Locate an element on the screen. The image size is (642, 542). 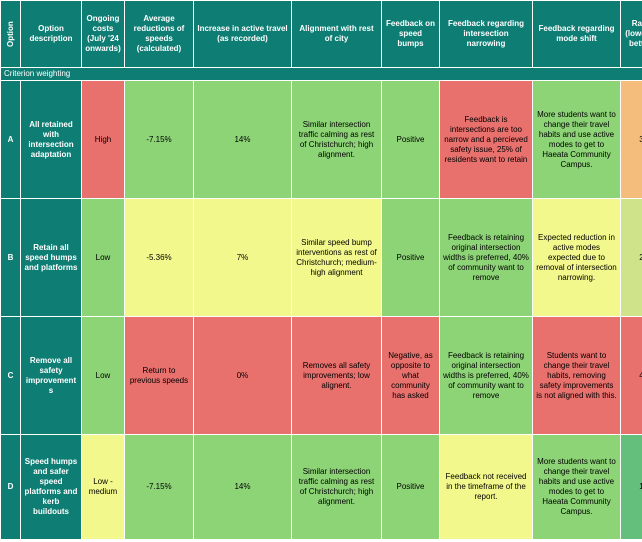
criterion-weighting-label: Criterion weighting is located at coordinates (321, 74).